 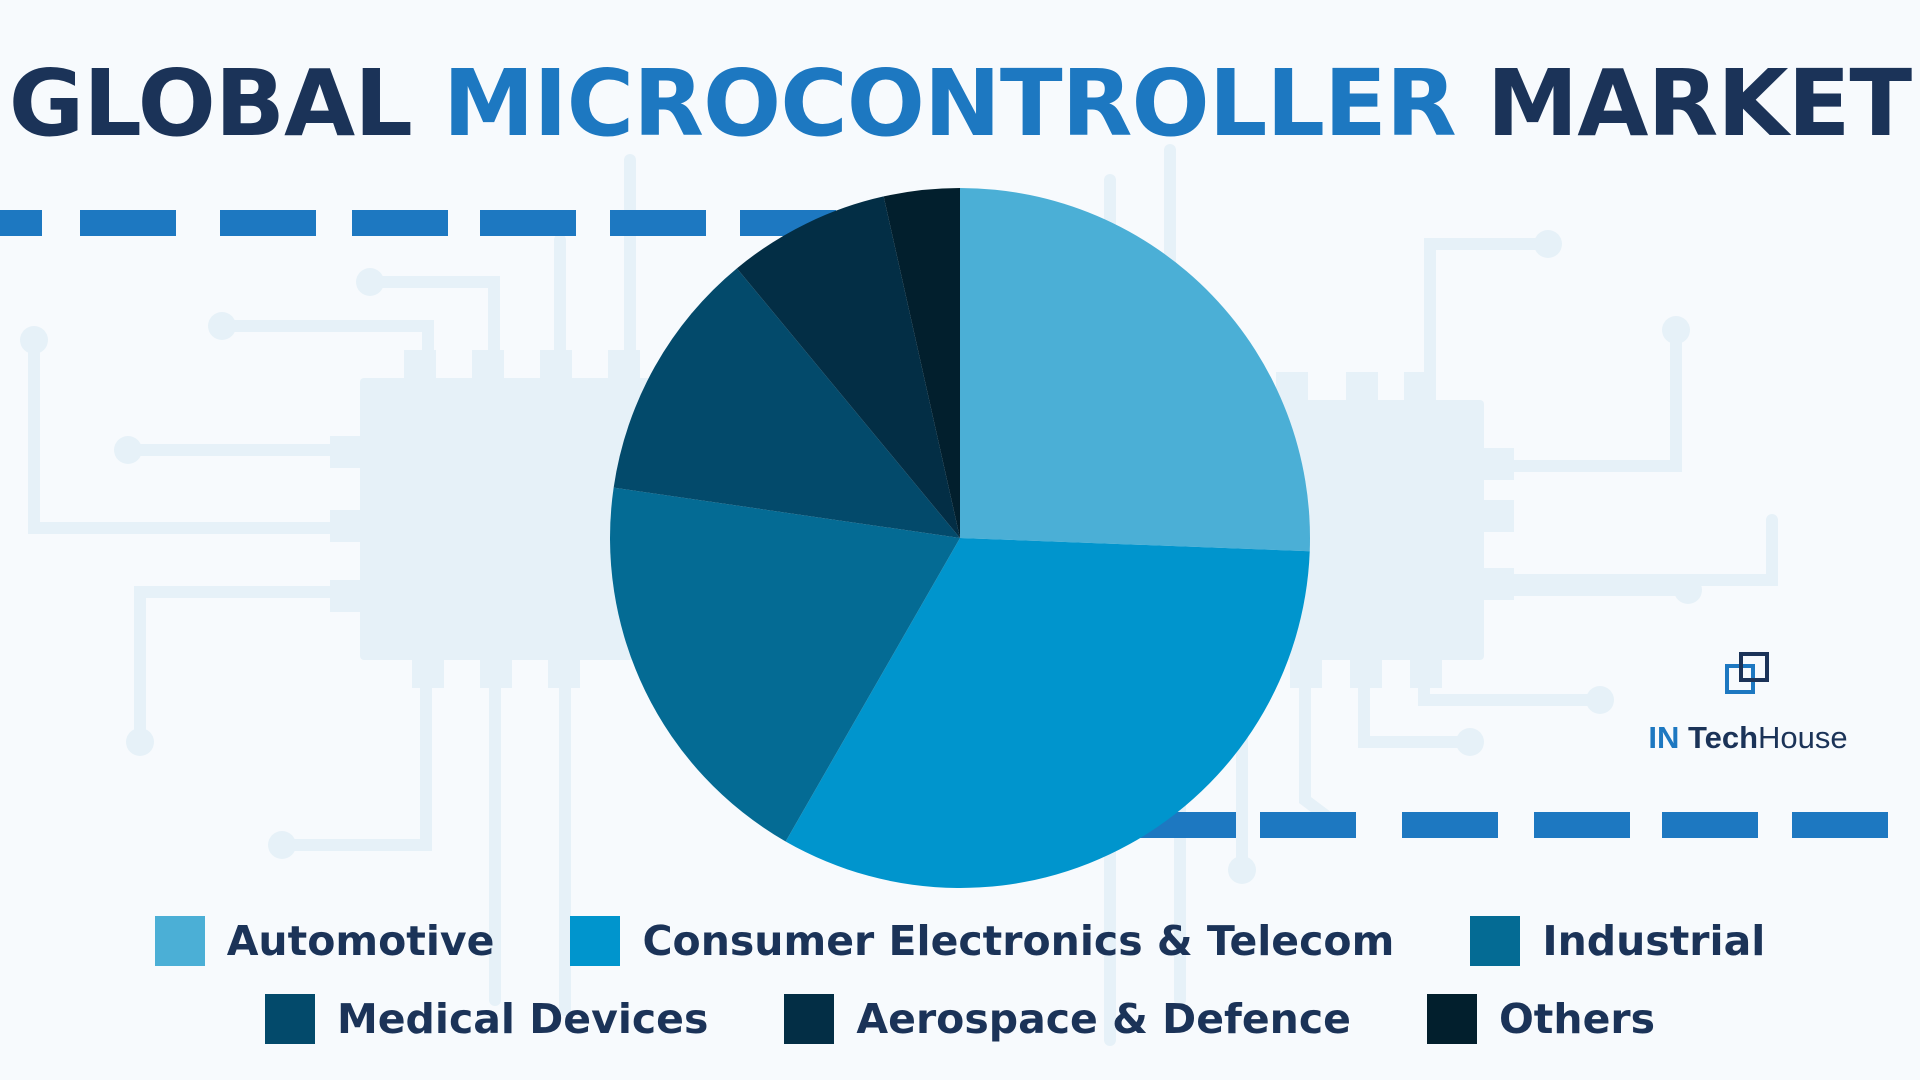 I want to click on brand-logo: IN TechHouse, so click(x=1748, y=705).